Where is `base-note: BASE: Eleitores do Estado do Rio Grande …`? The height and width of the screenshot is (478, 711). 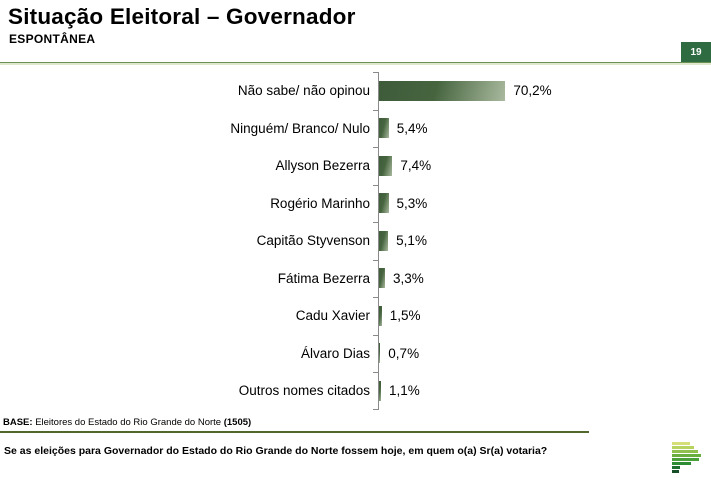
base-note: BASE: Eleitores do Estado do Rio Grande … is located at coordinates (127, 422).